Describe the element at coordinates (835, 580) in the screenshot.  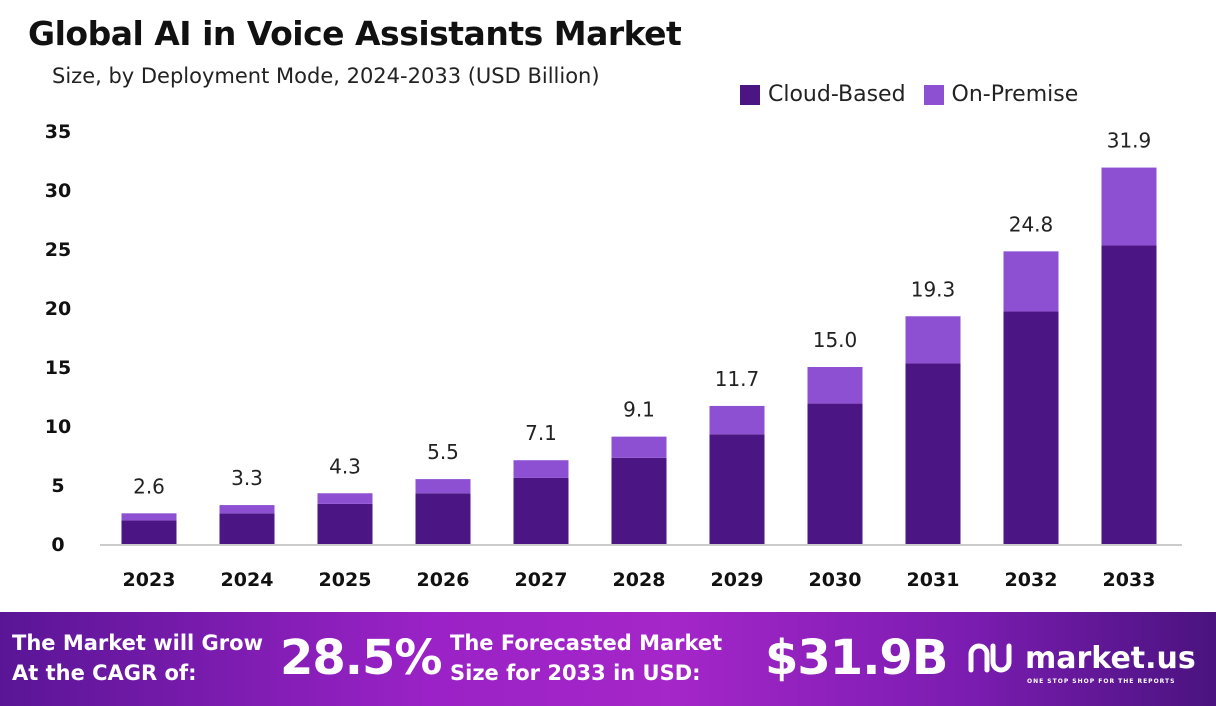
I see `x-tick-label: 2030` at that location.